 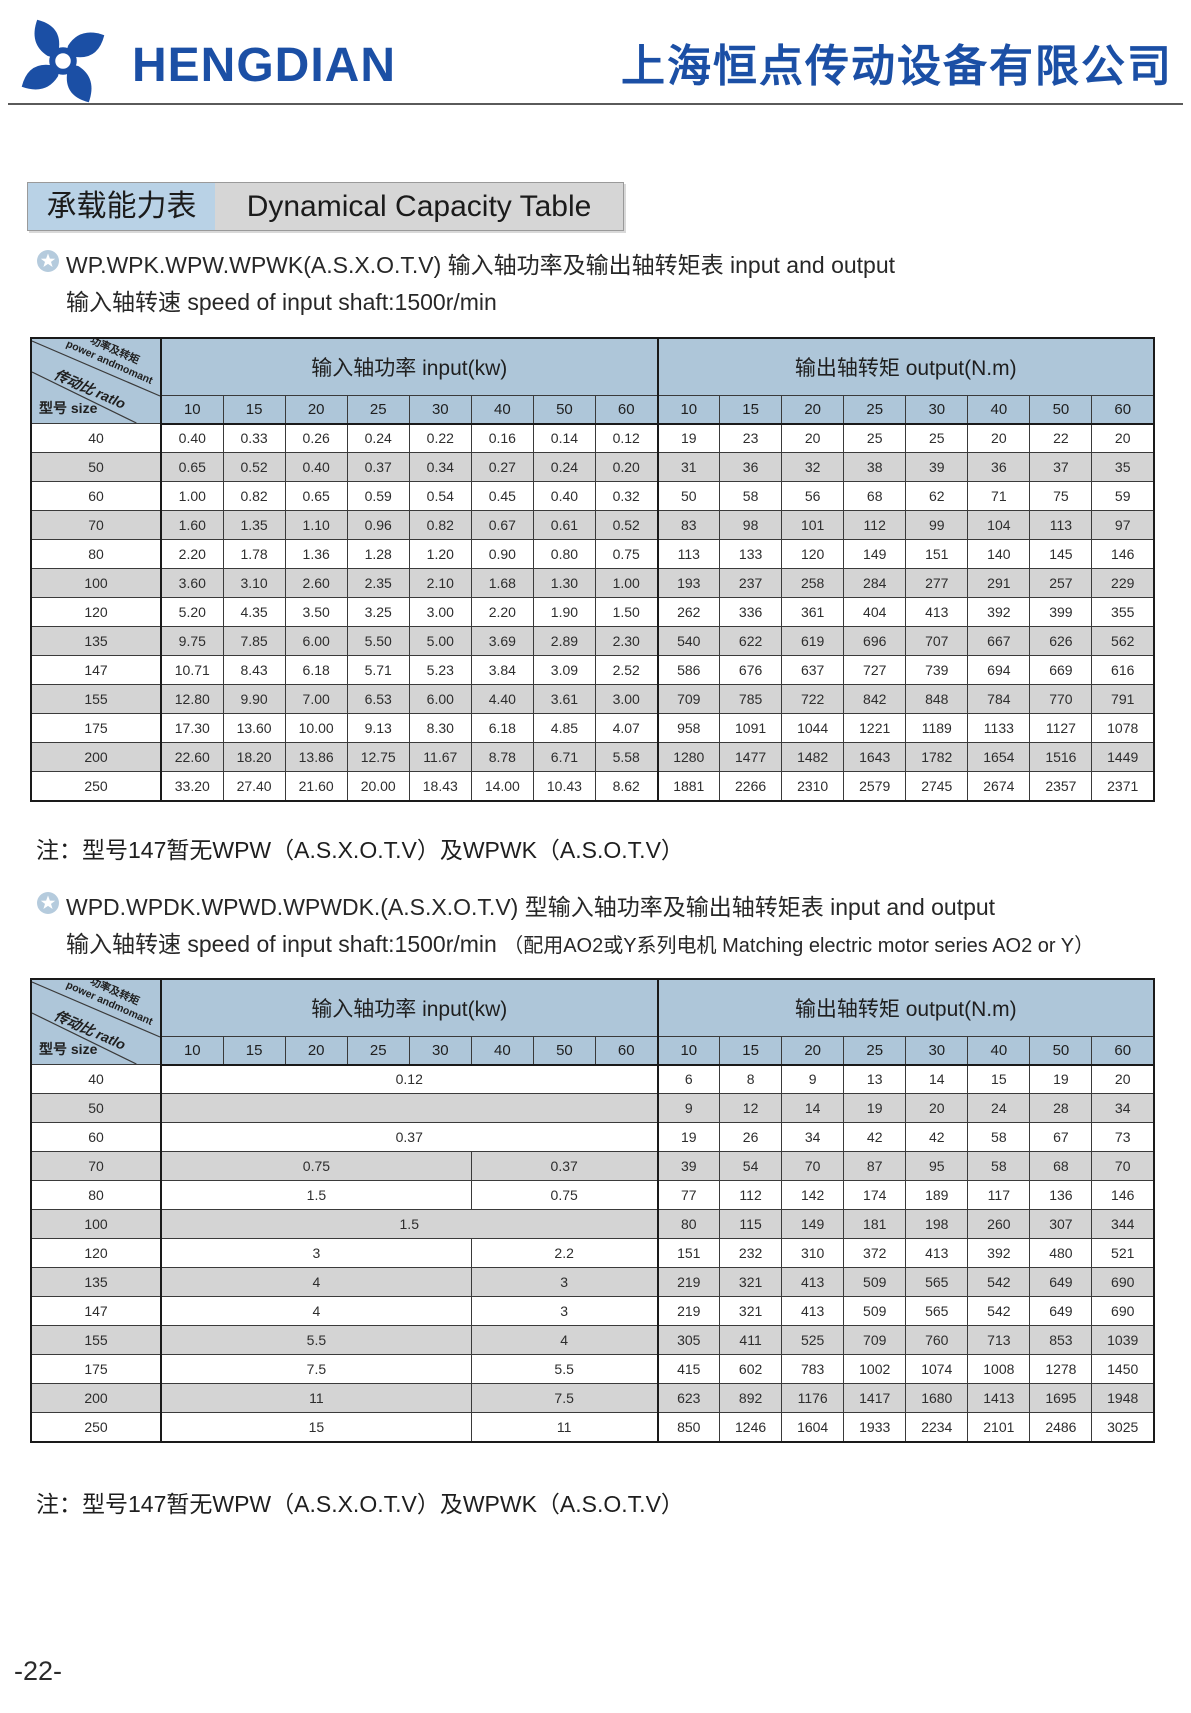 I want to click on output-torque-value: 68, so click(x=1061, y=1166).